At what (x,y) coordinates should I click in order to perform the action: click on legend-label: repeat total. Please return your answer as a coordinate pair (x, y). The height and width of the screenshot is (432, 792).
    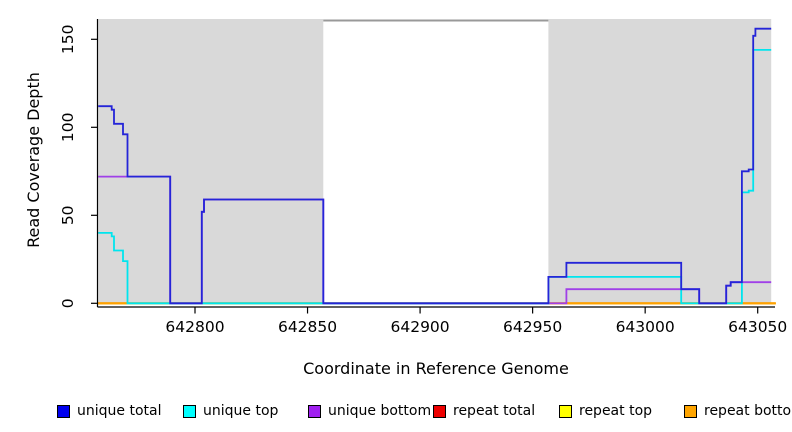
    Looking at the image, I should click on (494, 411).